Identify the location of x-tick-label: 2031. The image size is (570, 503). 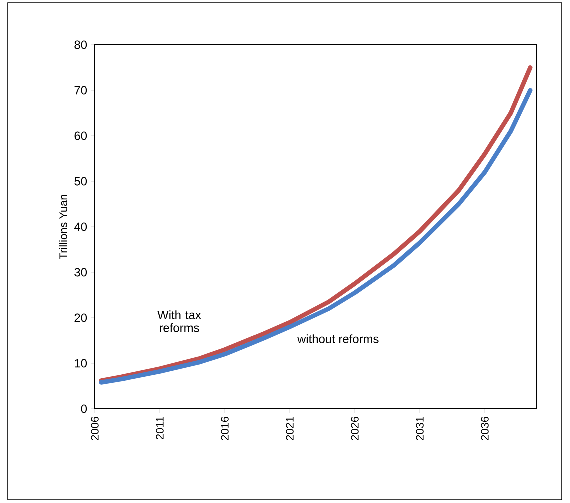
(420, 428).